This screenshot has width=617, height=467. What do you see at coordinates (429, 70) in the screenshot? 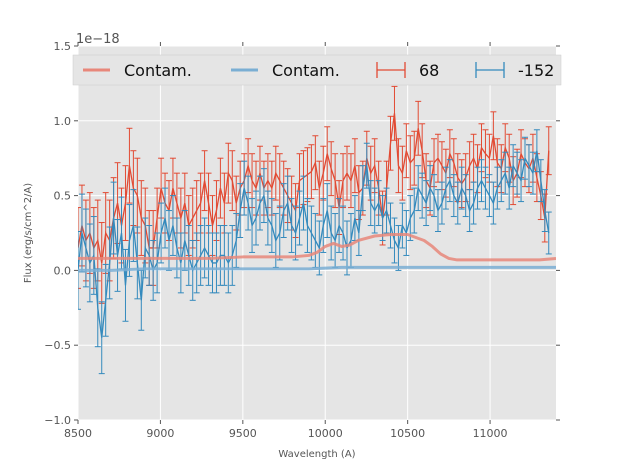
I see `legend-label: 68` at bounding box center [429, 70].